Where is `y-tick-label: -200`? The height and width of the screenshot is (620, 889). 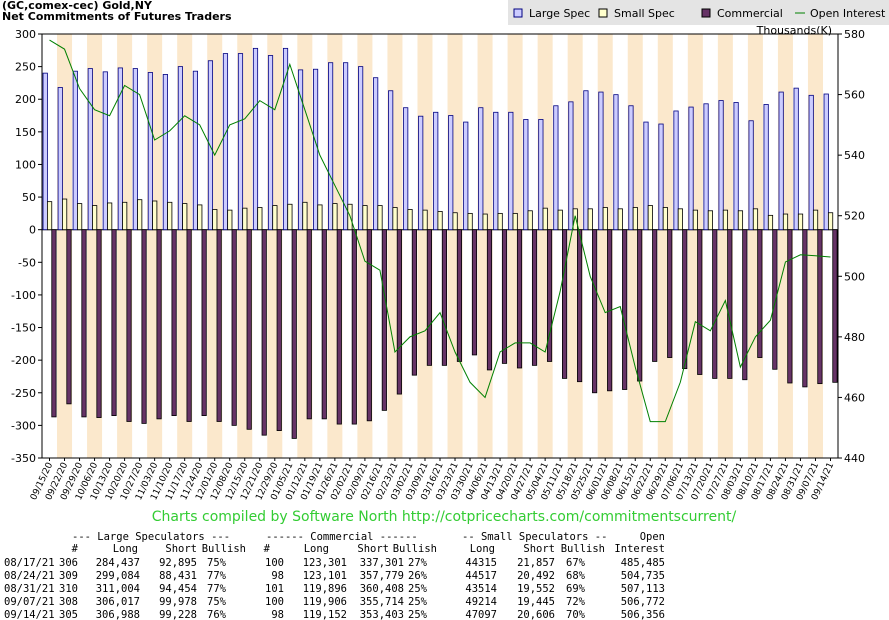 y-tick-label: -200 is located at coordinates (23, 360).